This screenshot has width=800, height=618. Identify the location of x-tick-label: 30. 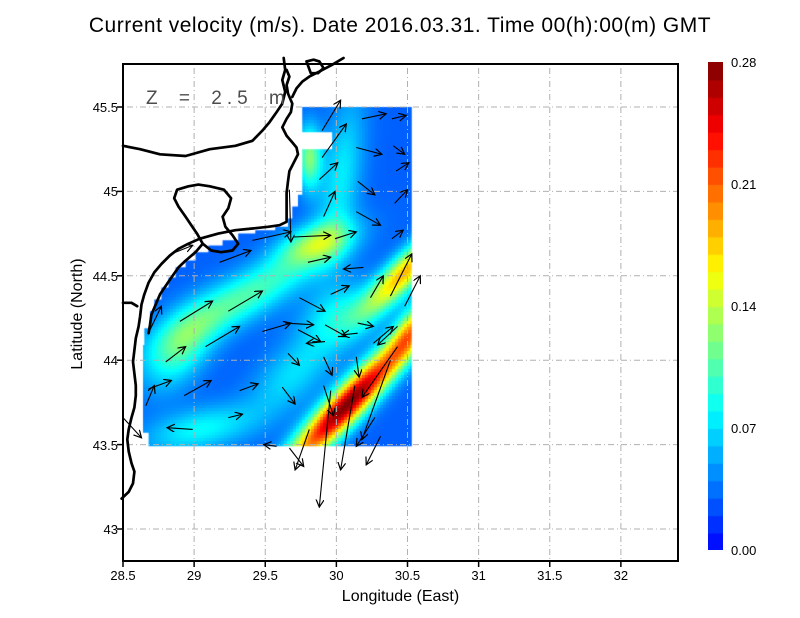
(336, 575).